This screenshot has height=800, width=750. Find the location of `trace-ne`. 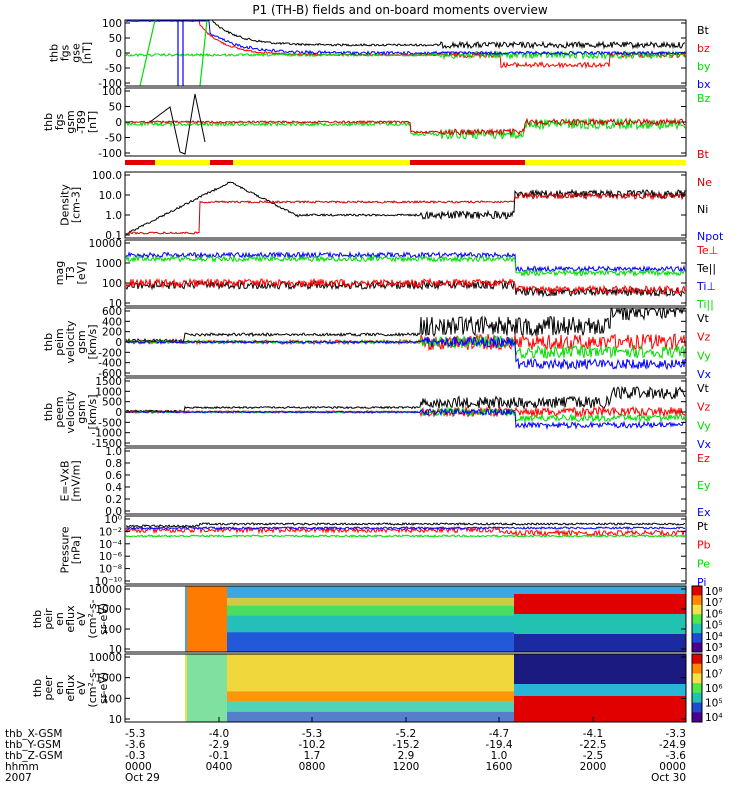

trace-ne is located at coordinates (405, 213).